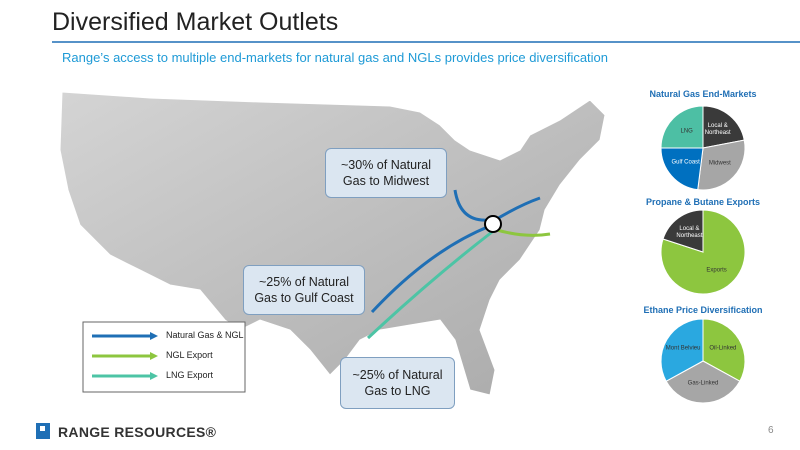 Image resolution: width=800 pixels, height=450 pixels. I want to click on pie-label: Mont Belvieu, so click(683, 348).